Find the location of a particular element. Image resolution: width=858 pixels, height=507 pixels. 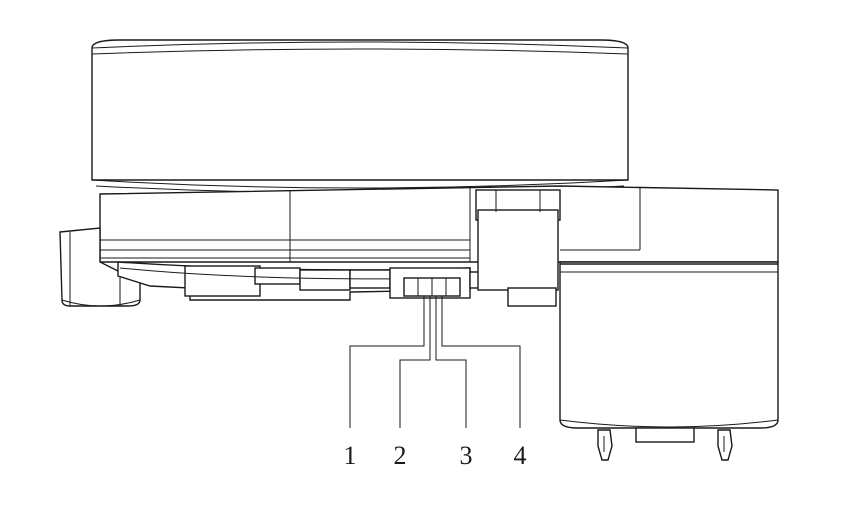

pin-label-2: 2 is located at coordinates (400, 455).